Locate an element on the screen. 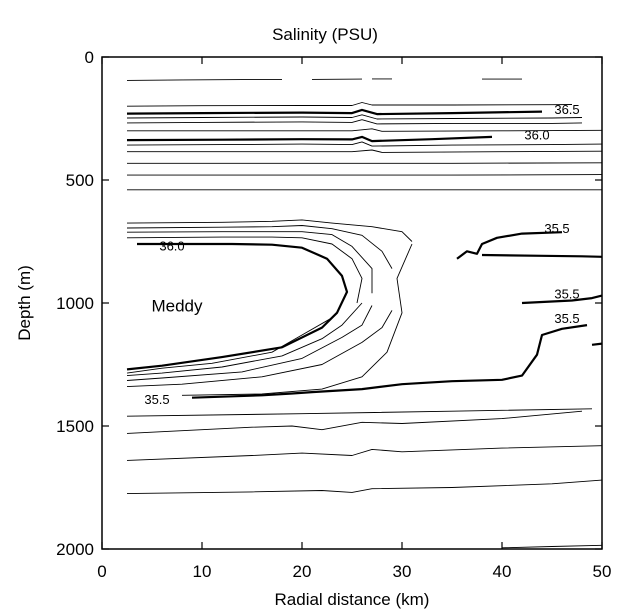  x-tick-label-1: 10 is located at coordinates (202, 571).